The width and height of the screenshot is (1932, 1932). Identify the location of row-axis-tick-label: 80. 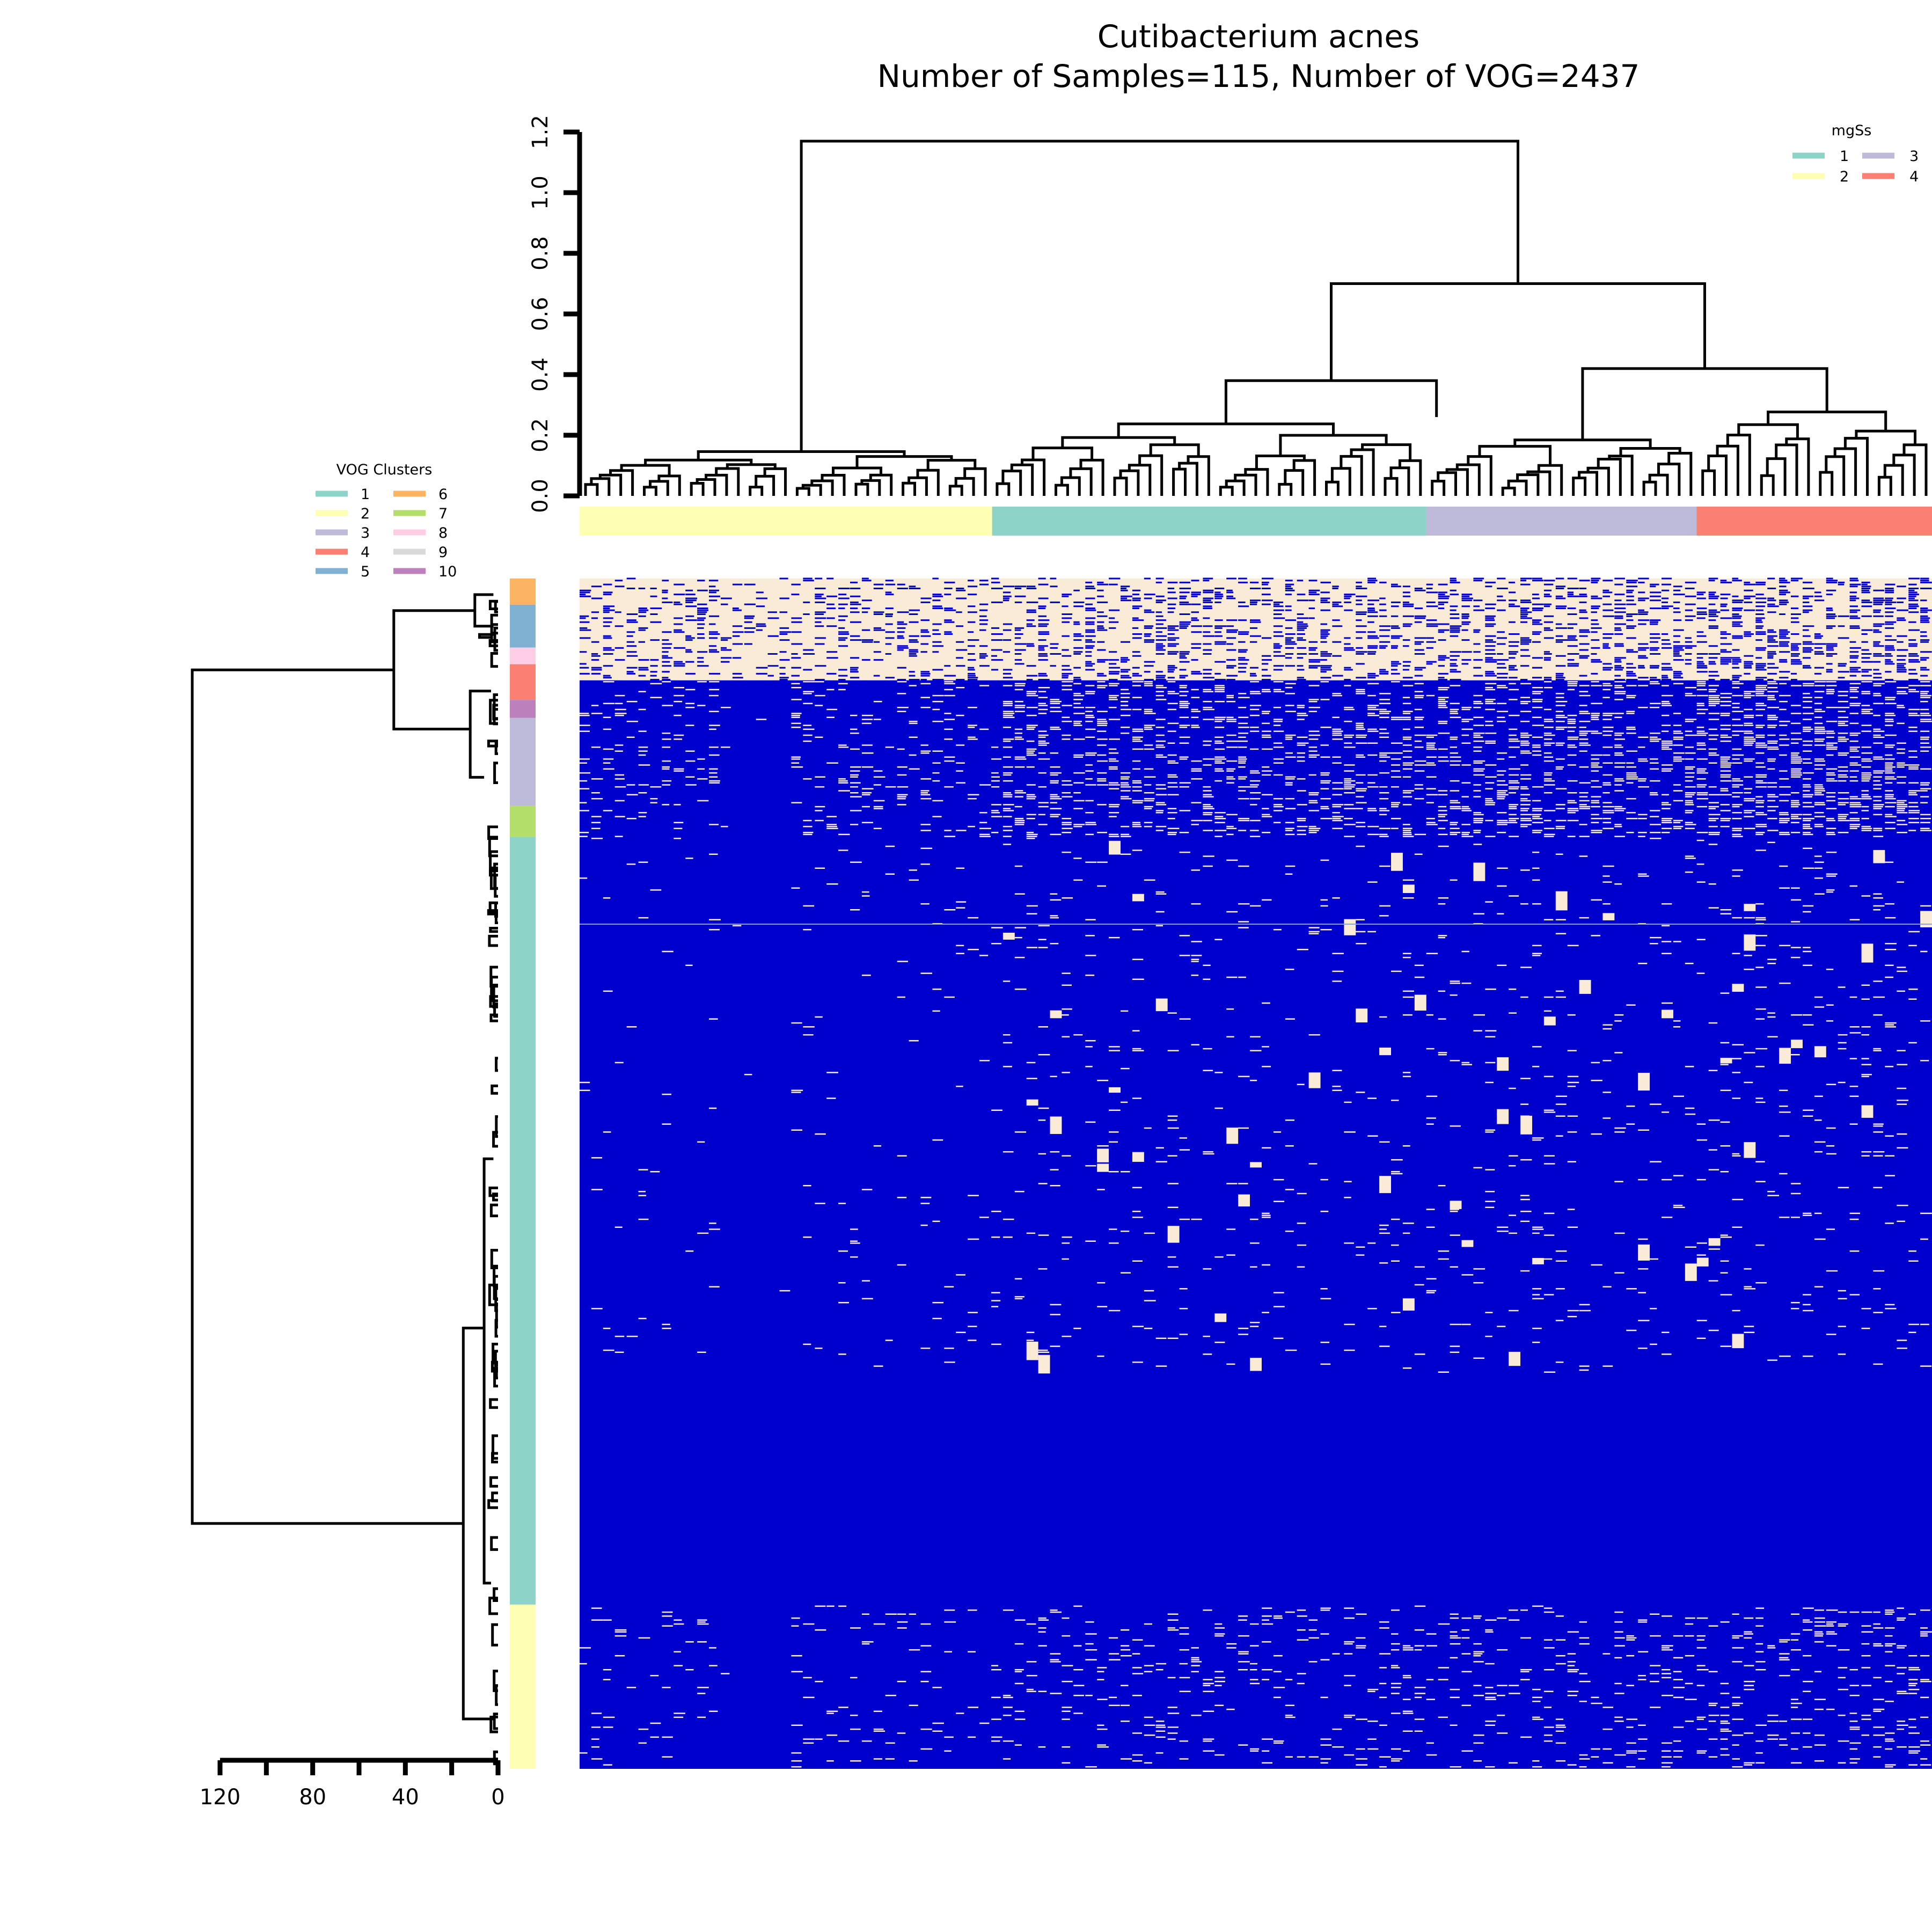
(312, 1797).